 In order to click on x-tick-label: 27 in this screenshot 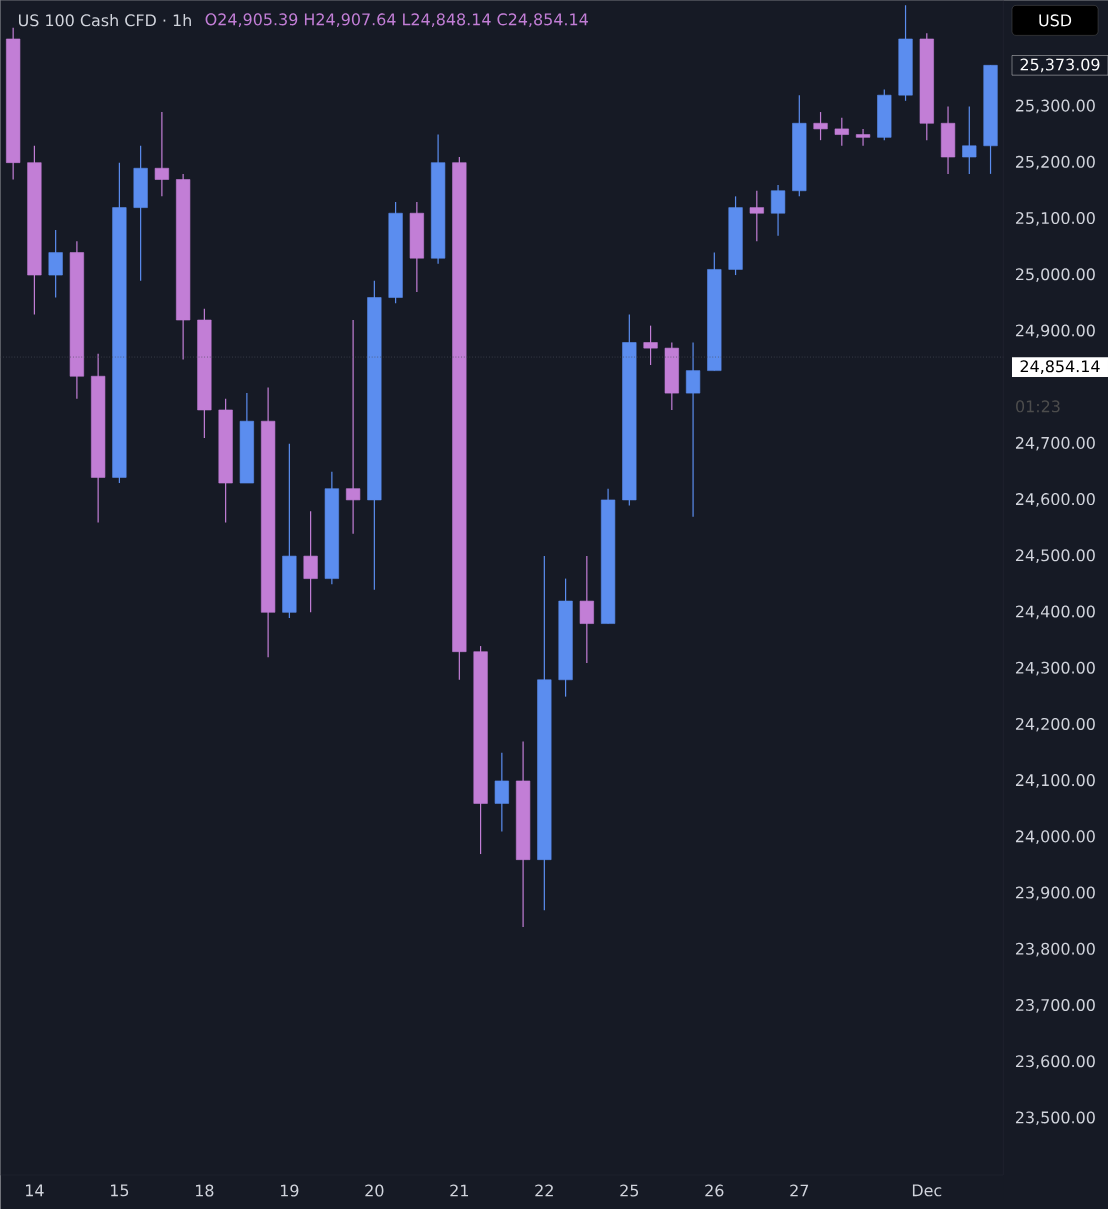, I will do `click(799, 1190)`.